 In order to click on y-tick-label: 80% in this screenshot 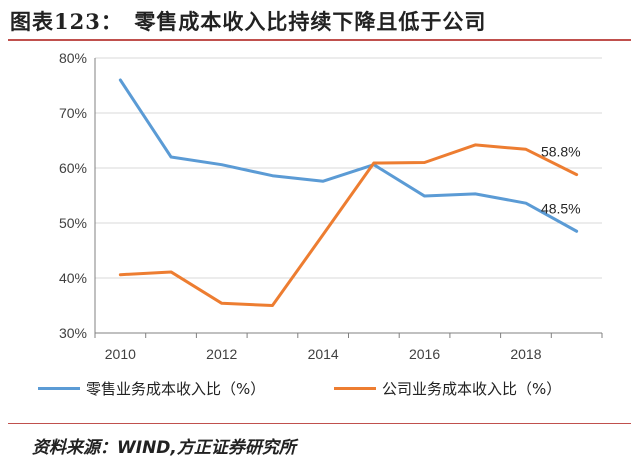, I will do `click(73, 58)`.